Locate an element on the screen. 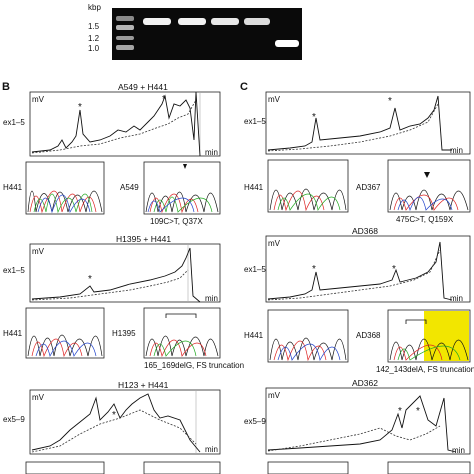  gel-marker-1-5: 1.5 is located at coordinates (94, 26).